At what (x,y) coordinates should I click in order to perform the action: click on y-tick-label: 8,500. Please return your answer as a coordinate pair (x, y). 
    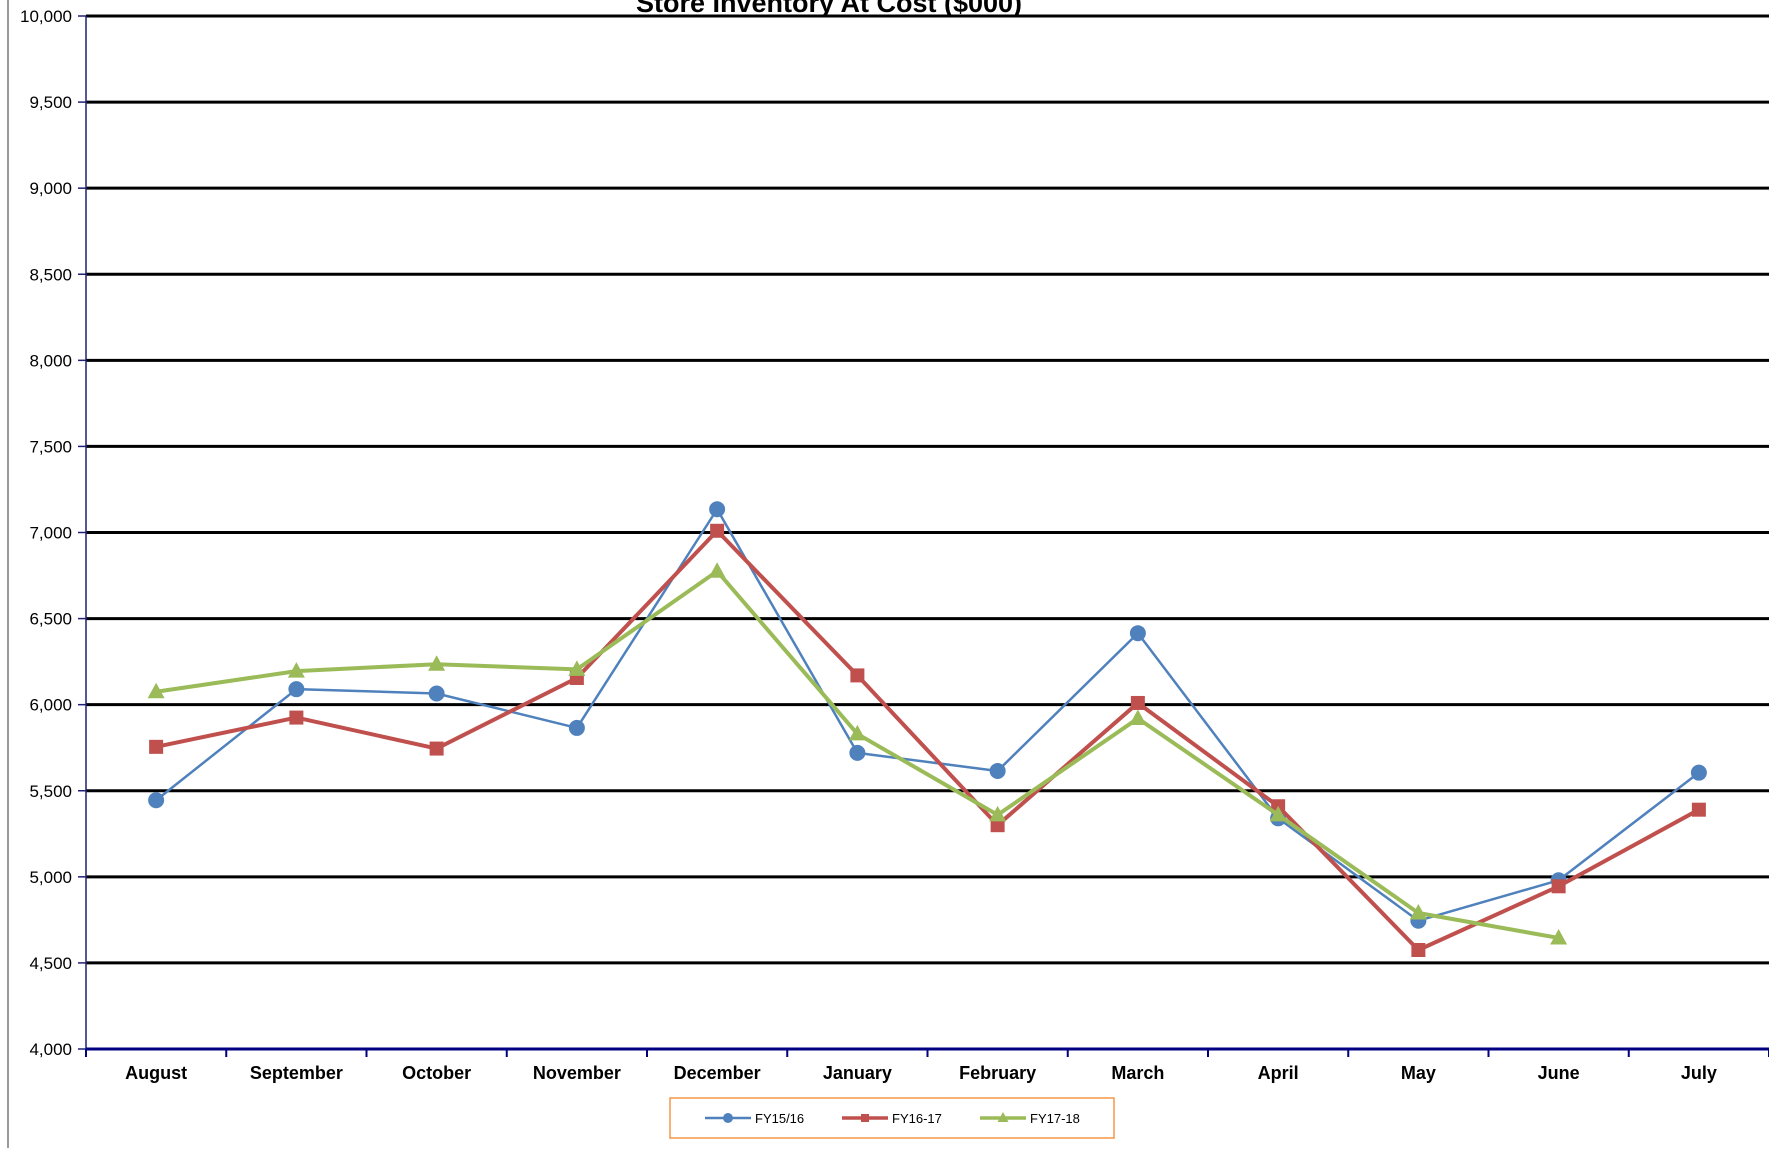
    Looking at the image, I should click on (50, 274).